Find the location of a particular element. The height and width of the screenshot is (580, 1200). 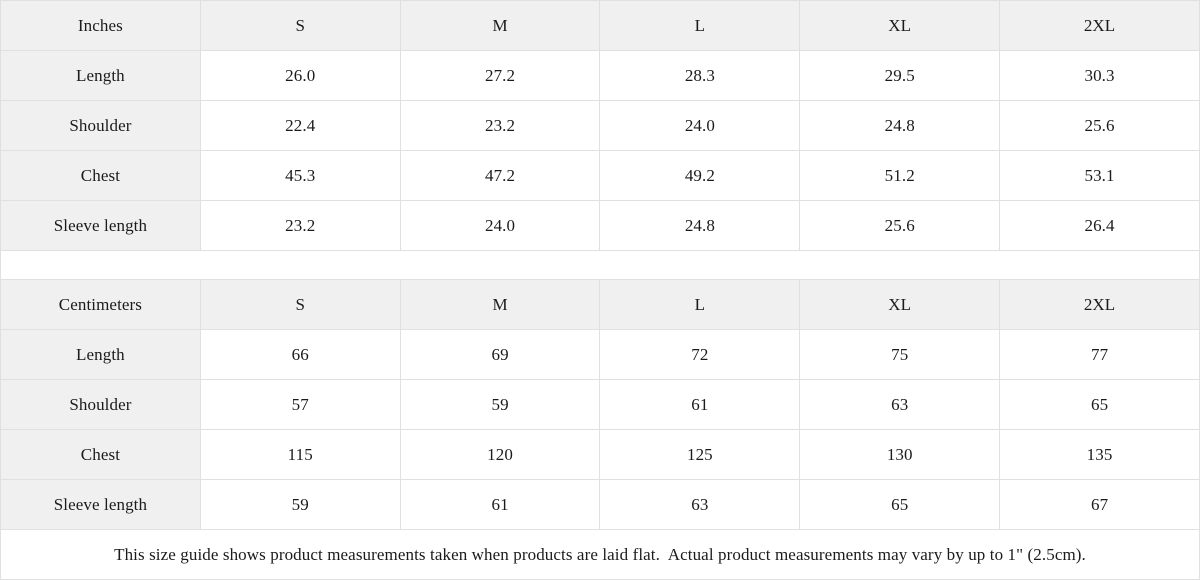

measurement-value-cell: 47.2 is located at coordinates (500, 175).